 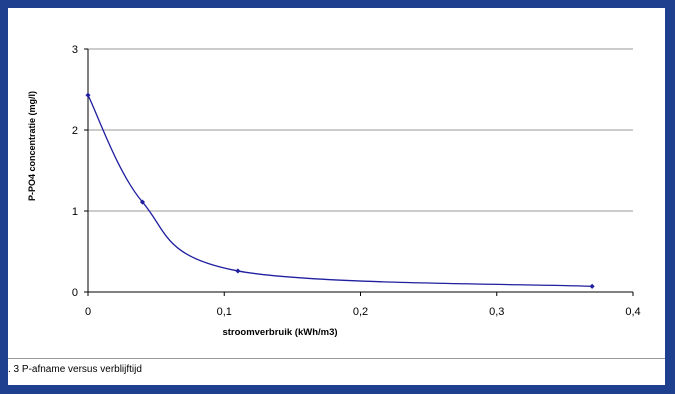 I want to click on x-axis-label: stroomverbruik (kWh/m3), so click(x=279, y=332).